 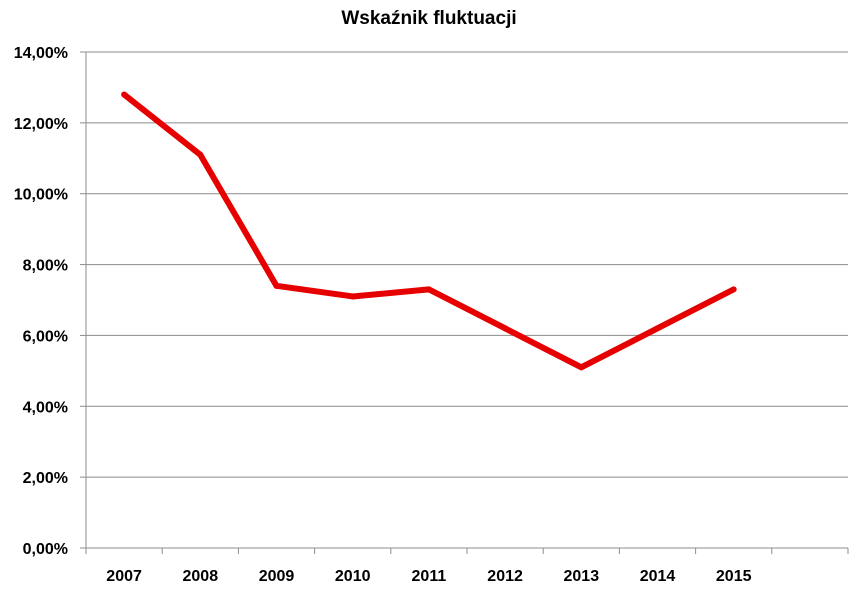 What do you see at coordinates (124, 576) in the screenshot?
I see `x-tick-label: 2007` at bounding box center [124, 576].